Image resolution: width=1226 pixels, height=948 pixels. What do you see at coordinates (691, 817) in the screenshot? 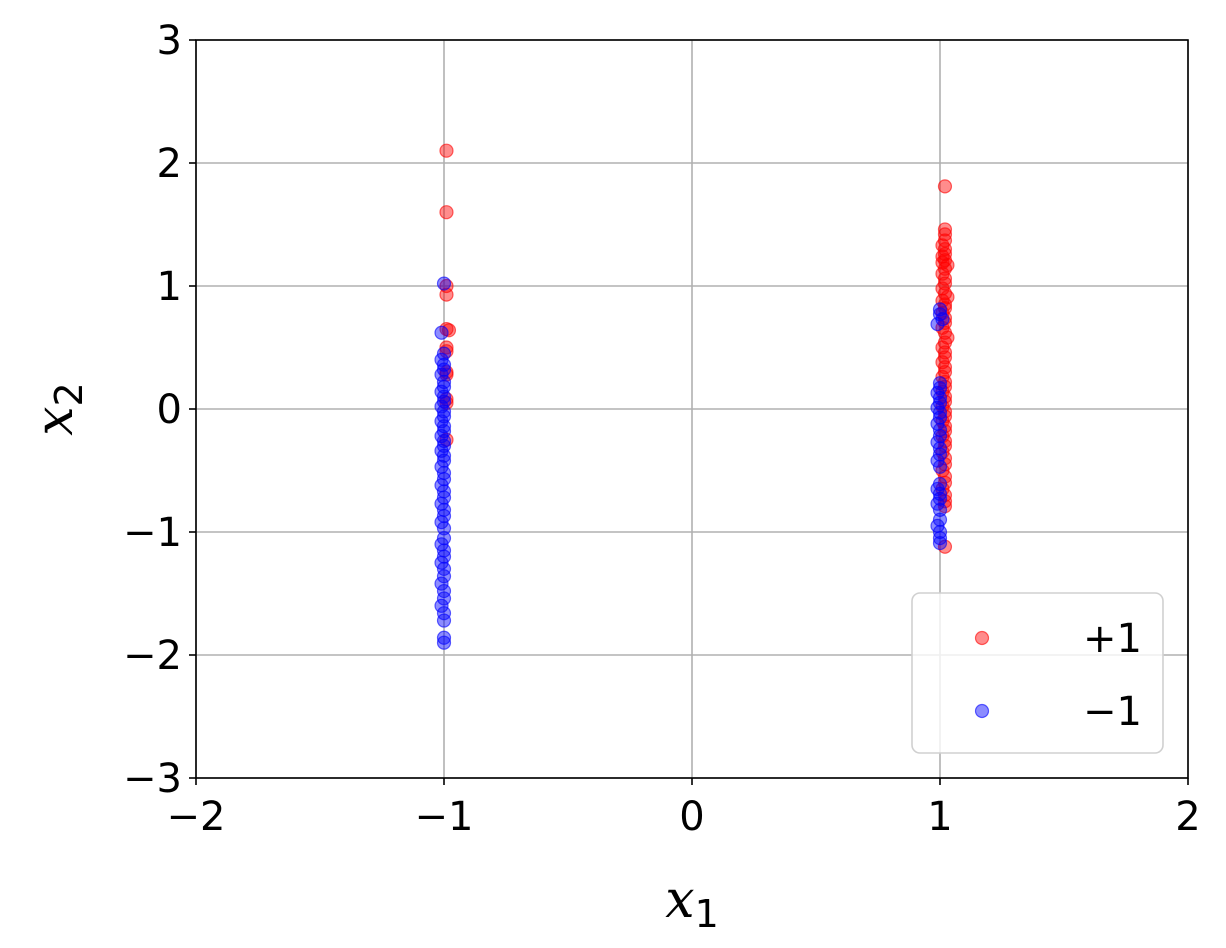
I see `x-tick-label: 0` at bounding box center [691, 817].